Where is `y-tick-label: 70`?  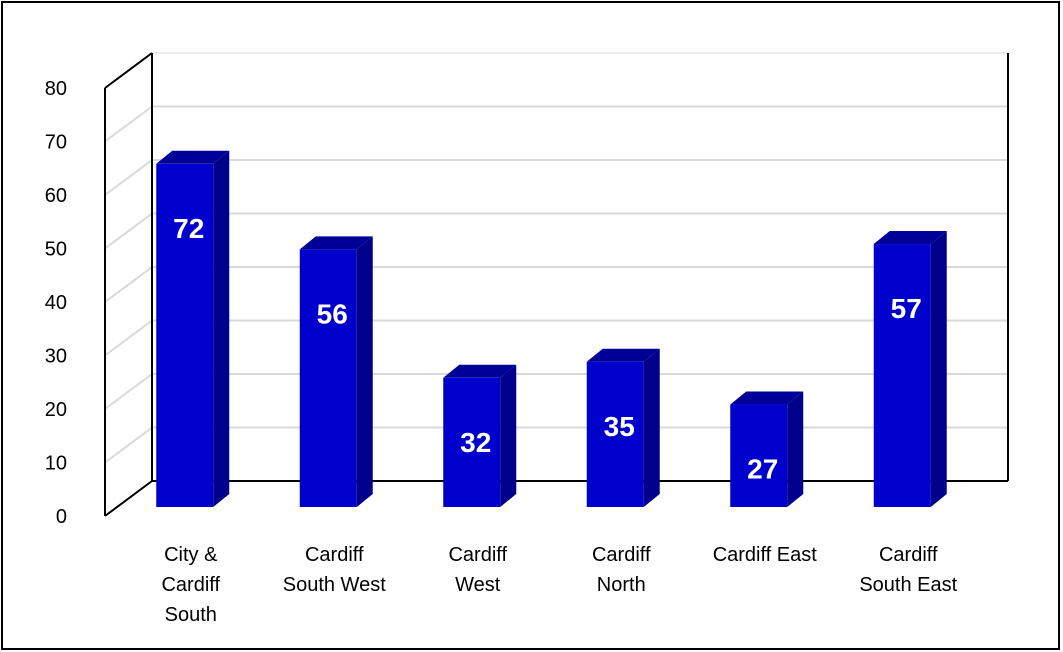 y-tick-label: 70 is located at coordinates (56, 143).